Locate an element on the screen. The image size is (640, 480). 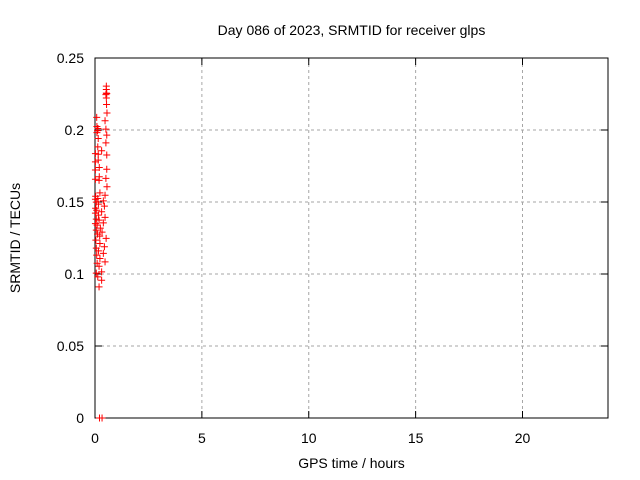
y-tick-label: 0.05 is located at coordinates (70, 346).